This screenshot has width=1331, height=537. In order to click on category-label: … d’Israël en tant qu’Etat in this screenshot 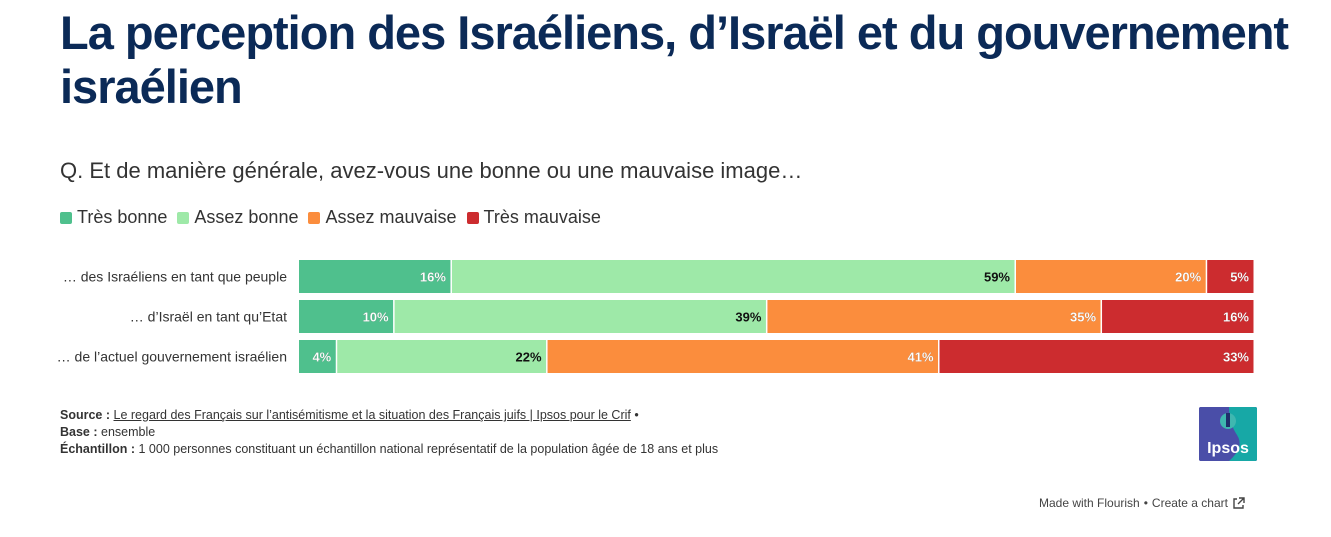, I will do `click(208, 317)`.